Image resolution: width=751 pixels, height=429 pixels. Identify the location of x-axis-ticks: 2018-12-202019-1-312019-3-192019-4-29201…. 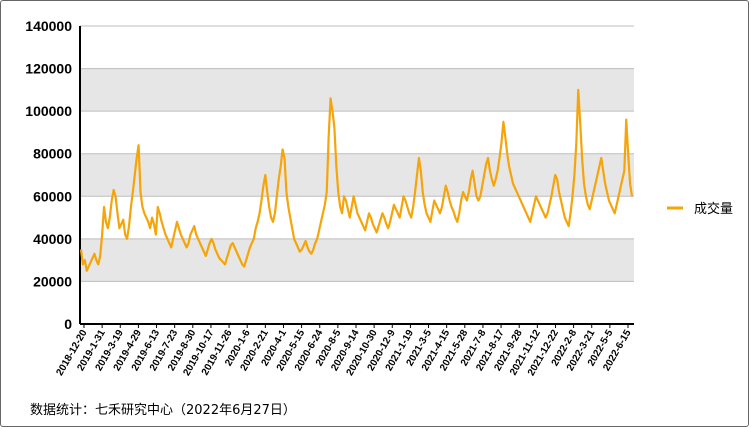
(344, 351).